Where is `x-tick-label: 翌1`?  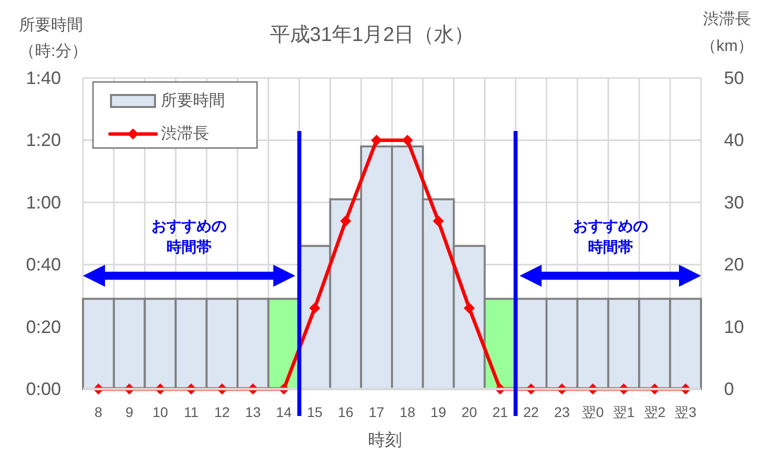 x-tick-label: 翌1 is located at coordinates (623, 412).